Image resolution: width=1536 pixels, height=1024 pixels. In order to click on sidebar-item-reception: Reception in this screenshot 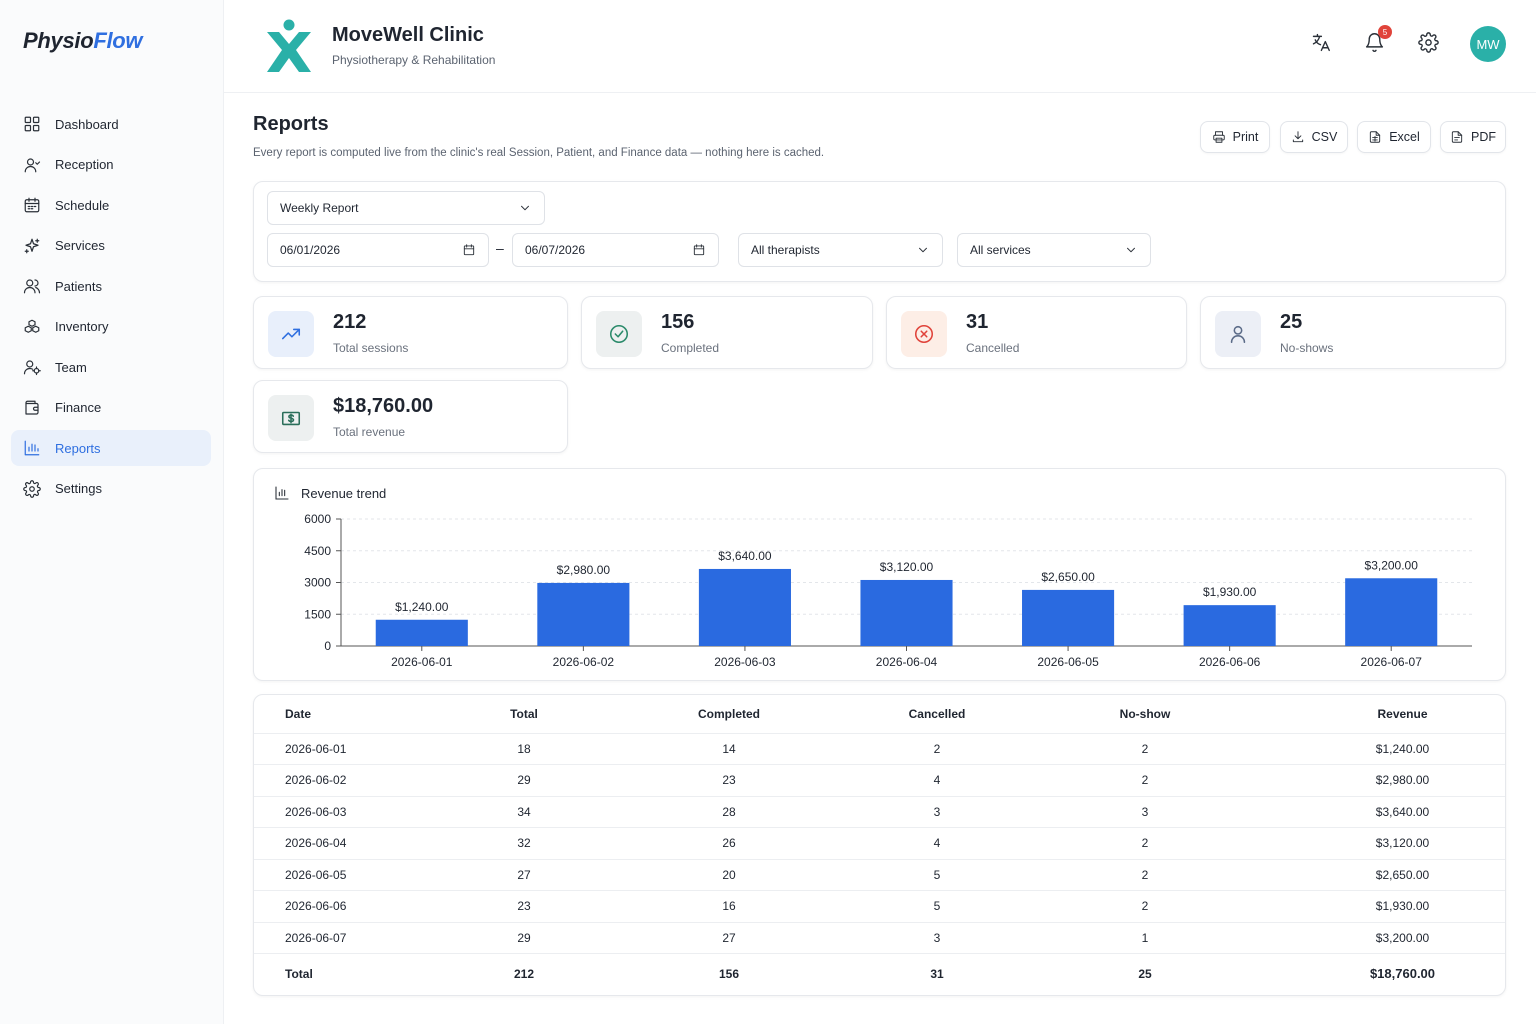, I will do `click(111, 165)`.